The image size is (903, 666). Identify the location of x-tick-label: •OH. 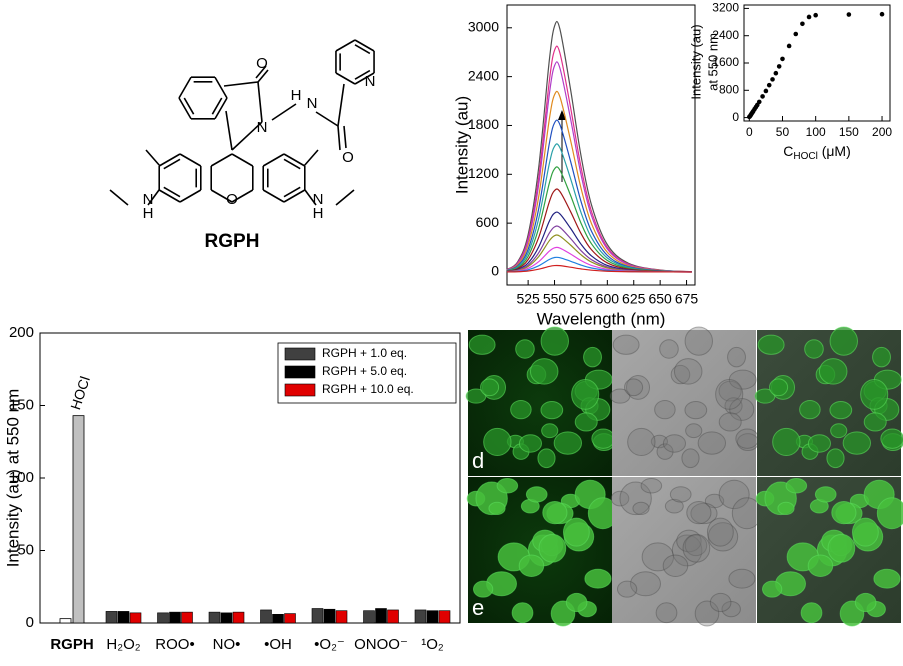
(278, 644).